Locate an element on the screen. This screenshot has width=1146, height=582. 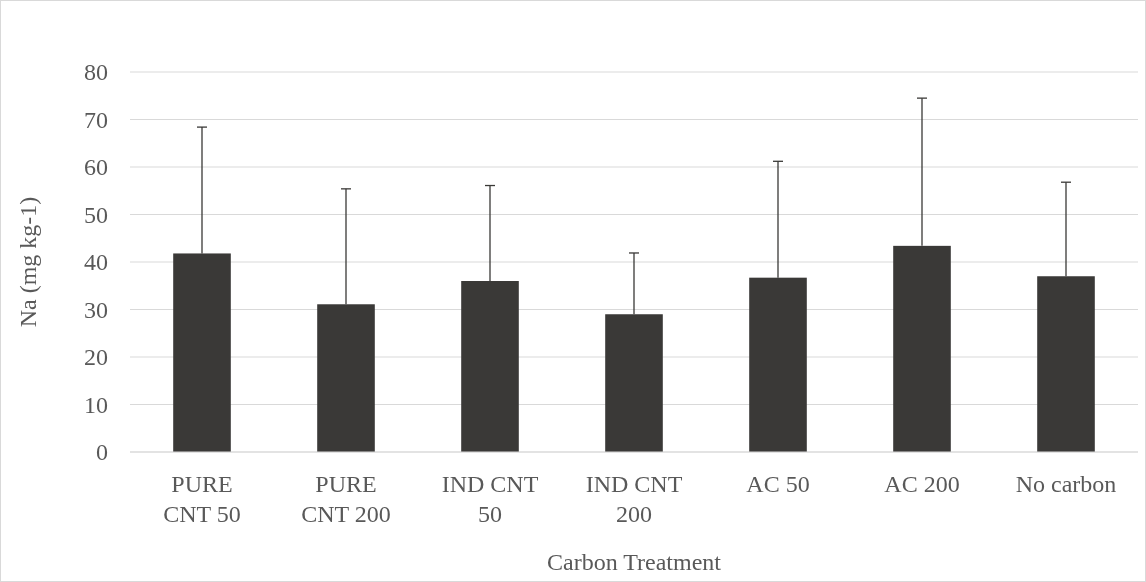
y-tick-label: 20 is located at coordinates (96, 357).